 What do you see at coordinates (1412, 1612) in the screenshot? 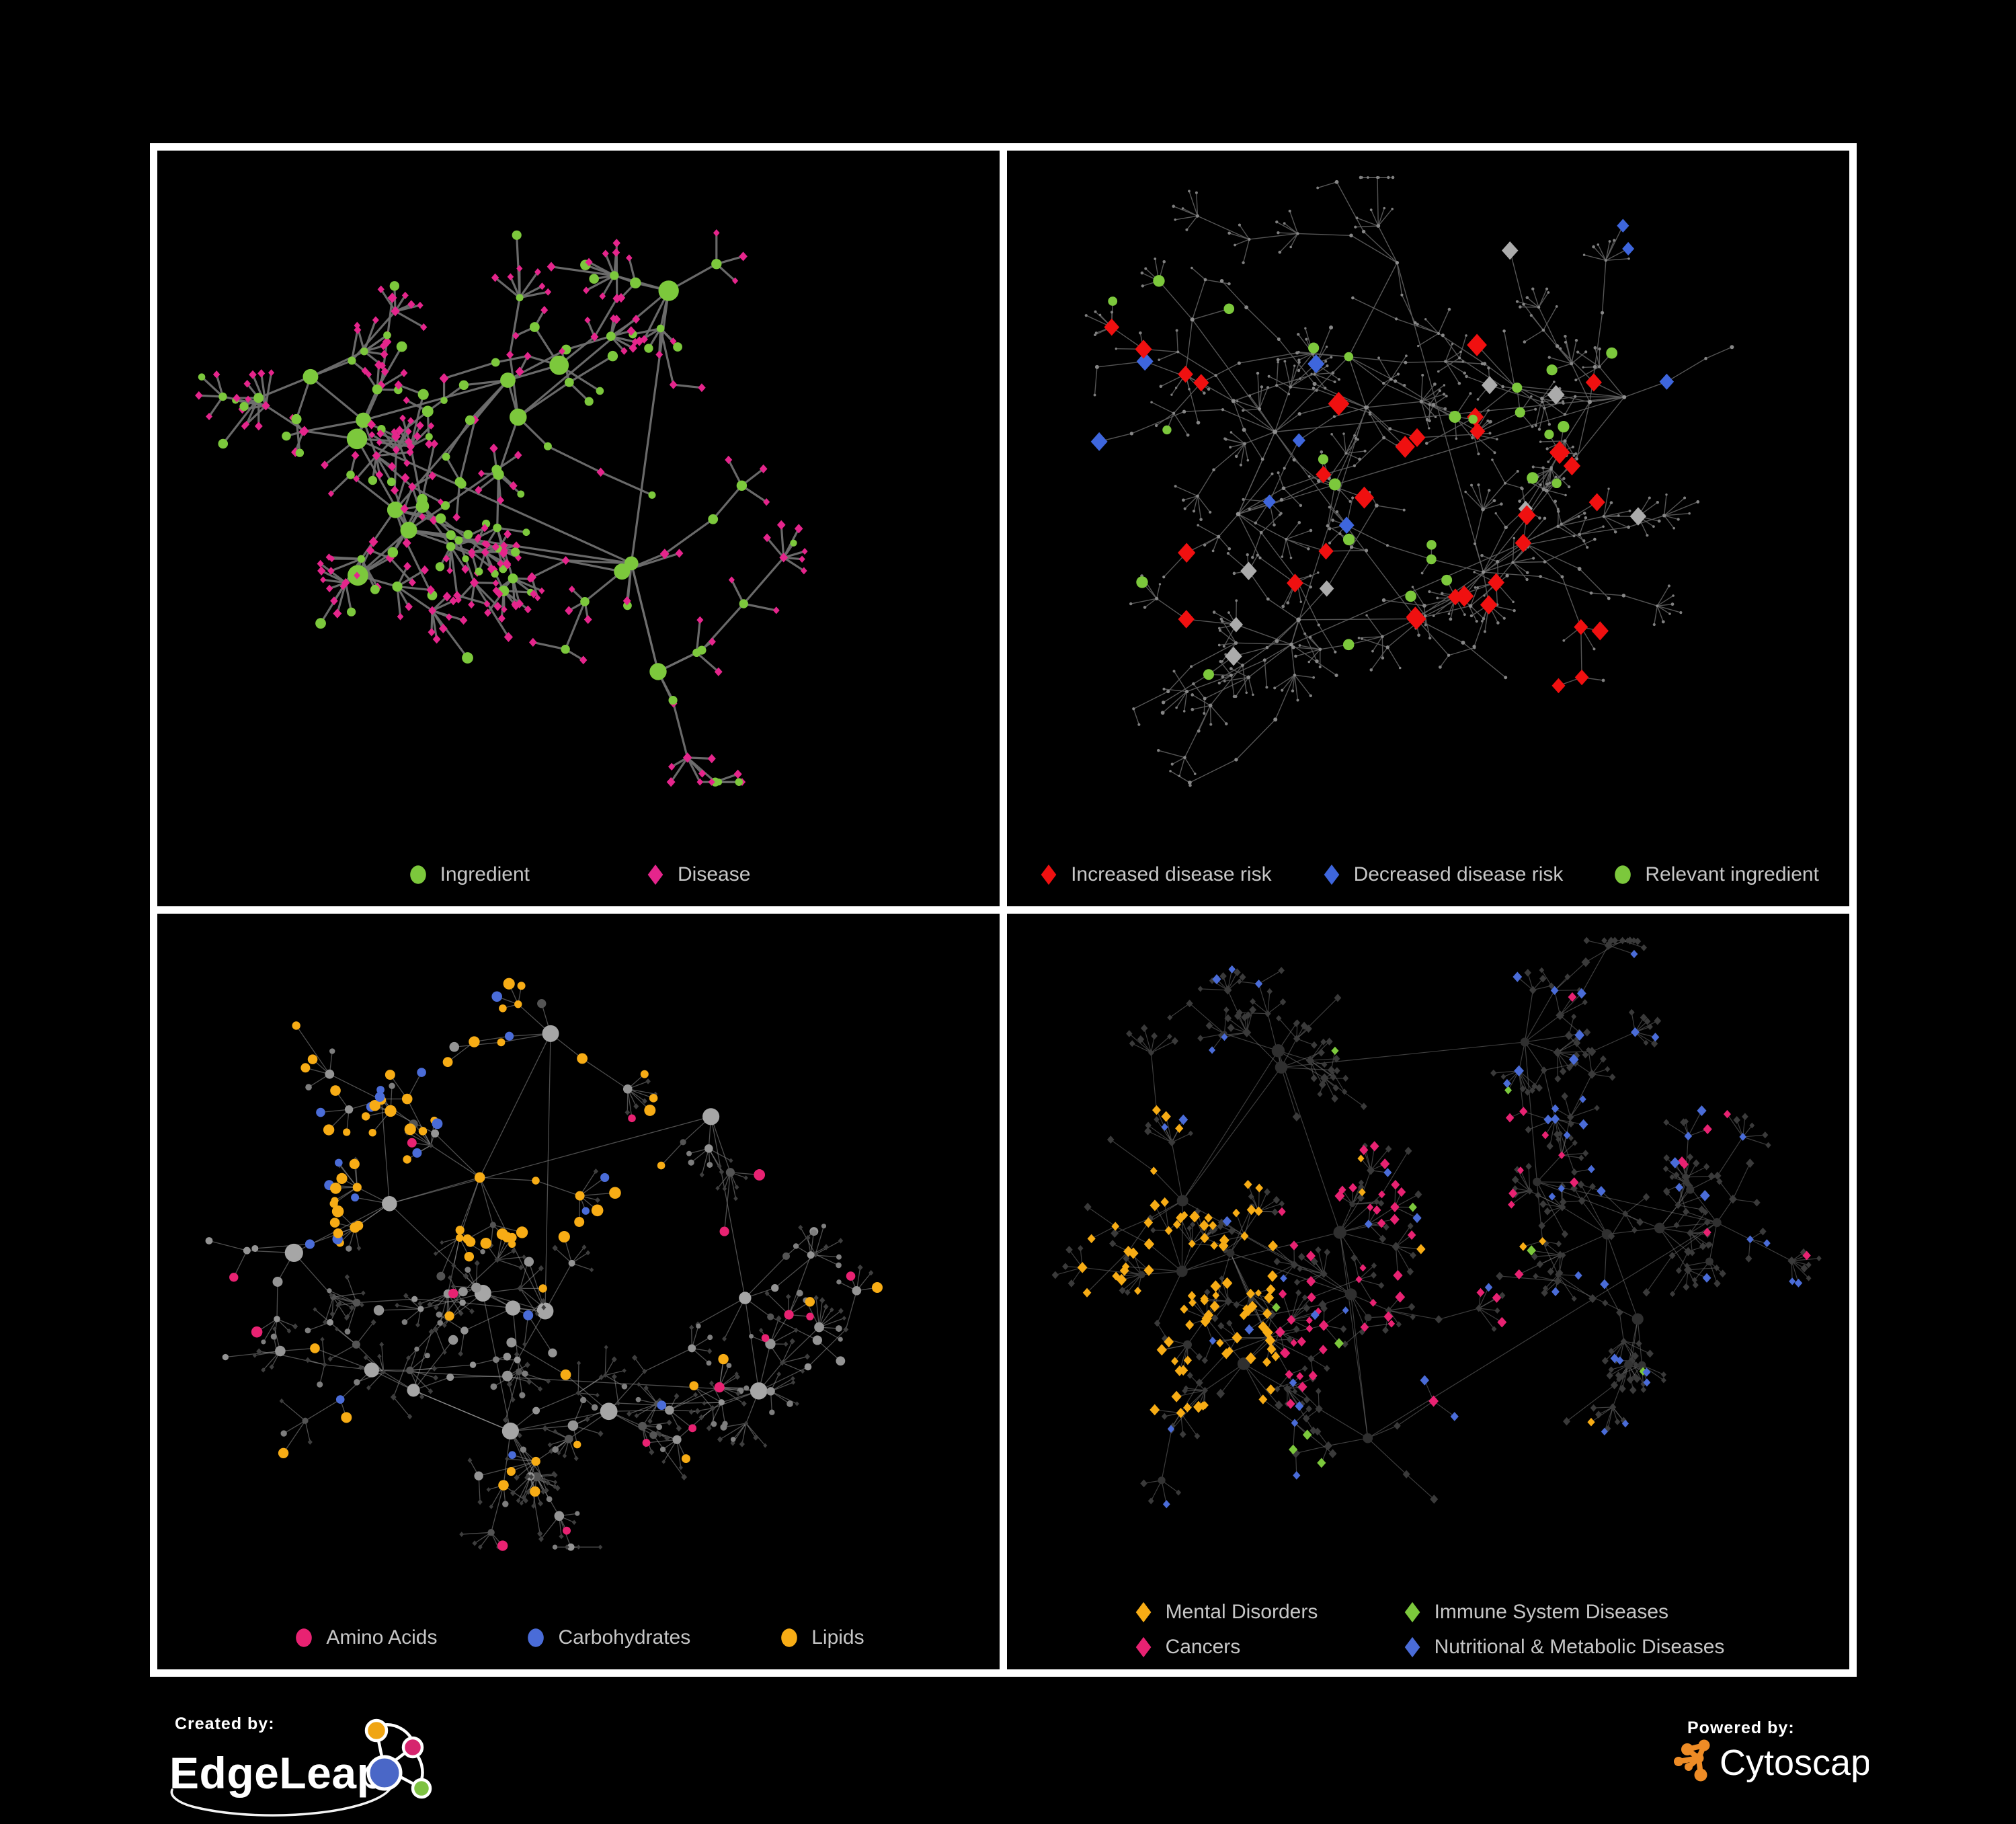
I see `immune-diseases-diamond-icon` at bounding box center [1412, 1612].